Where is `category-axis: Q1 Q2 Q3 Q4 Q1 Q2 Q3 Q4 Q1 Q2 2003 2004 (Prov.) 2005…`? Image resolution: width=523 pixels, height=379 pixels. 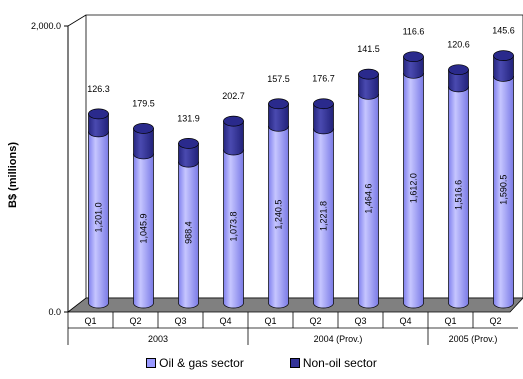
category-axis: Q1 Q2 Q3 Q4 Q1 Q2 Q3 Q4 Q1 Q2 2003 2004 (Prov.) 2005… is located at coordinates (292, 328).